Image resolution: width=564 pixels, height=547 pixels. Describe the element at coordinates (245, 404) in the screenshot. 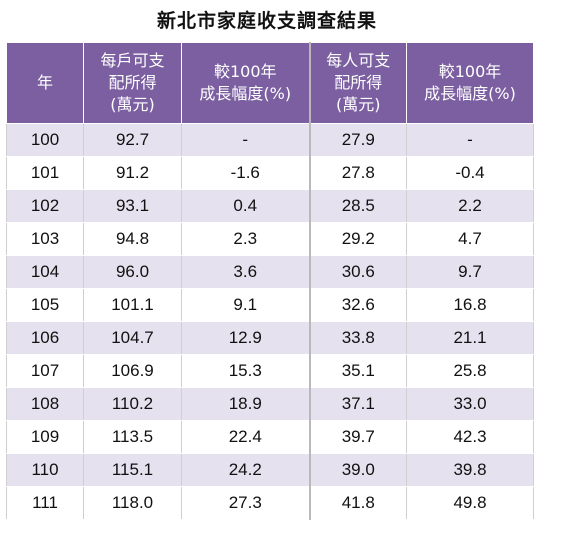

I see `cell-household-growth: 18.9` at that location.